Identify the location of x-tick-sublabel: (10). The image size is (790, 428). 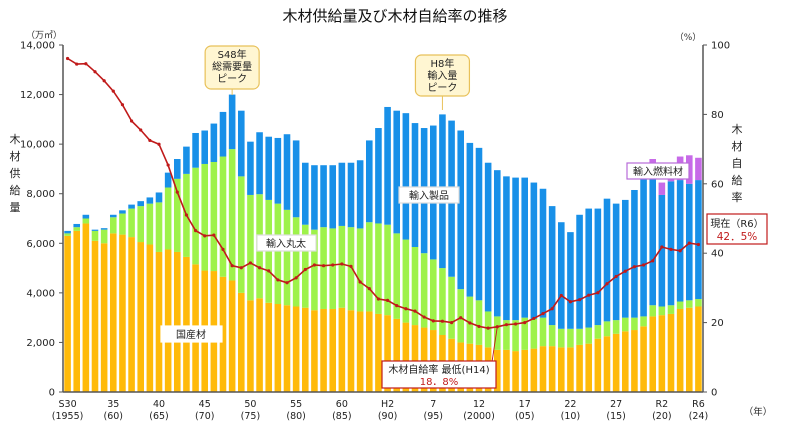
(571, 416).